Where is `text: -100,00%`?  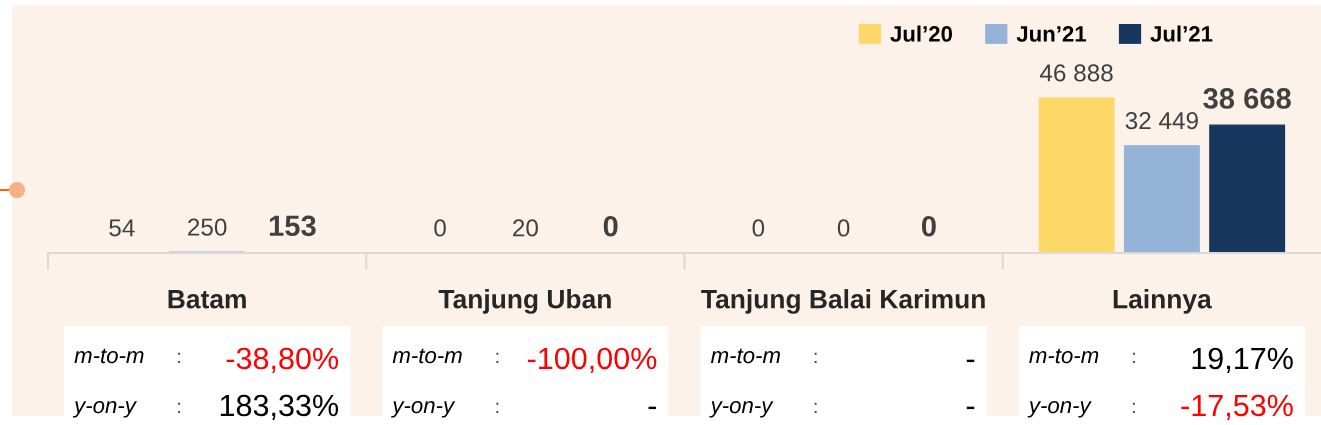
text: -100,00% is located at coordinates (592, 360).